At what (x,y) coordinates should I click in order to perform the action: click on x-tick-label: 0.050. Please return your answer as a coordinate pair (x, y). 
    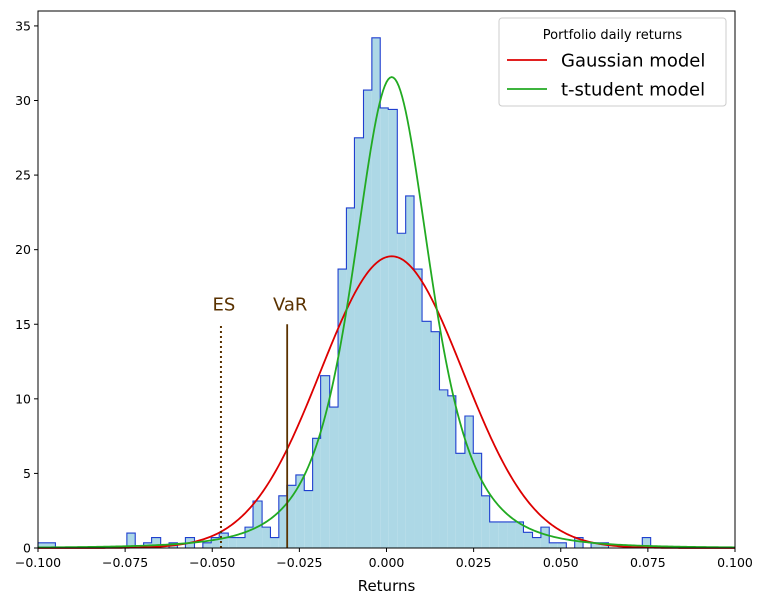
    Looking at the image, I should click on (561, 562).